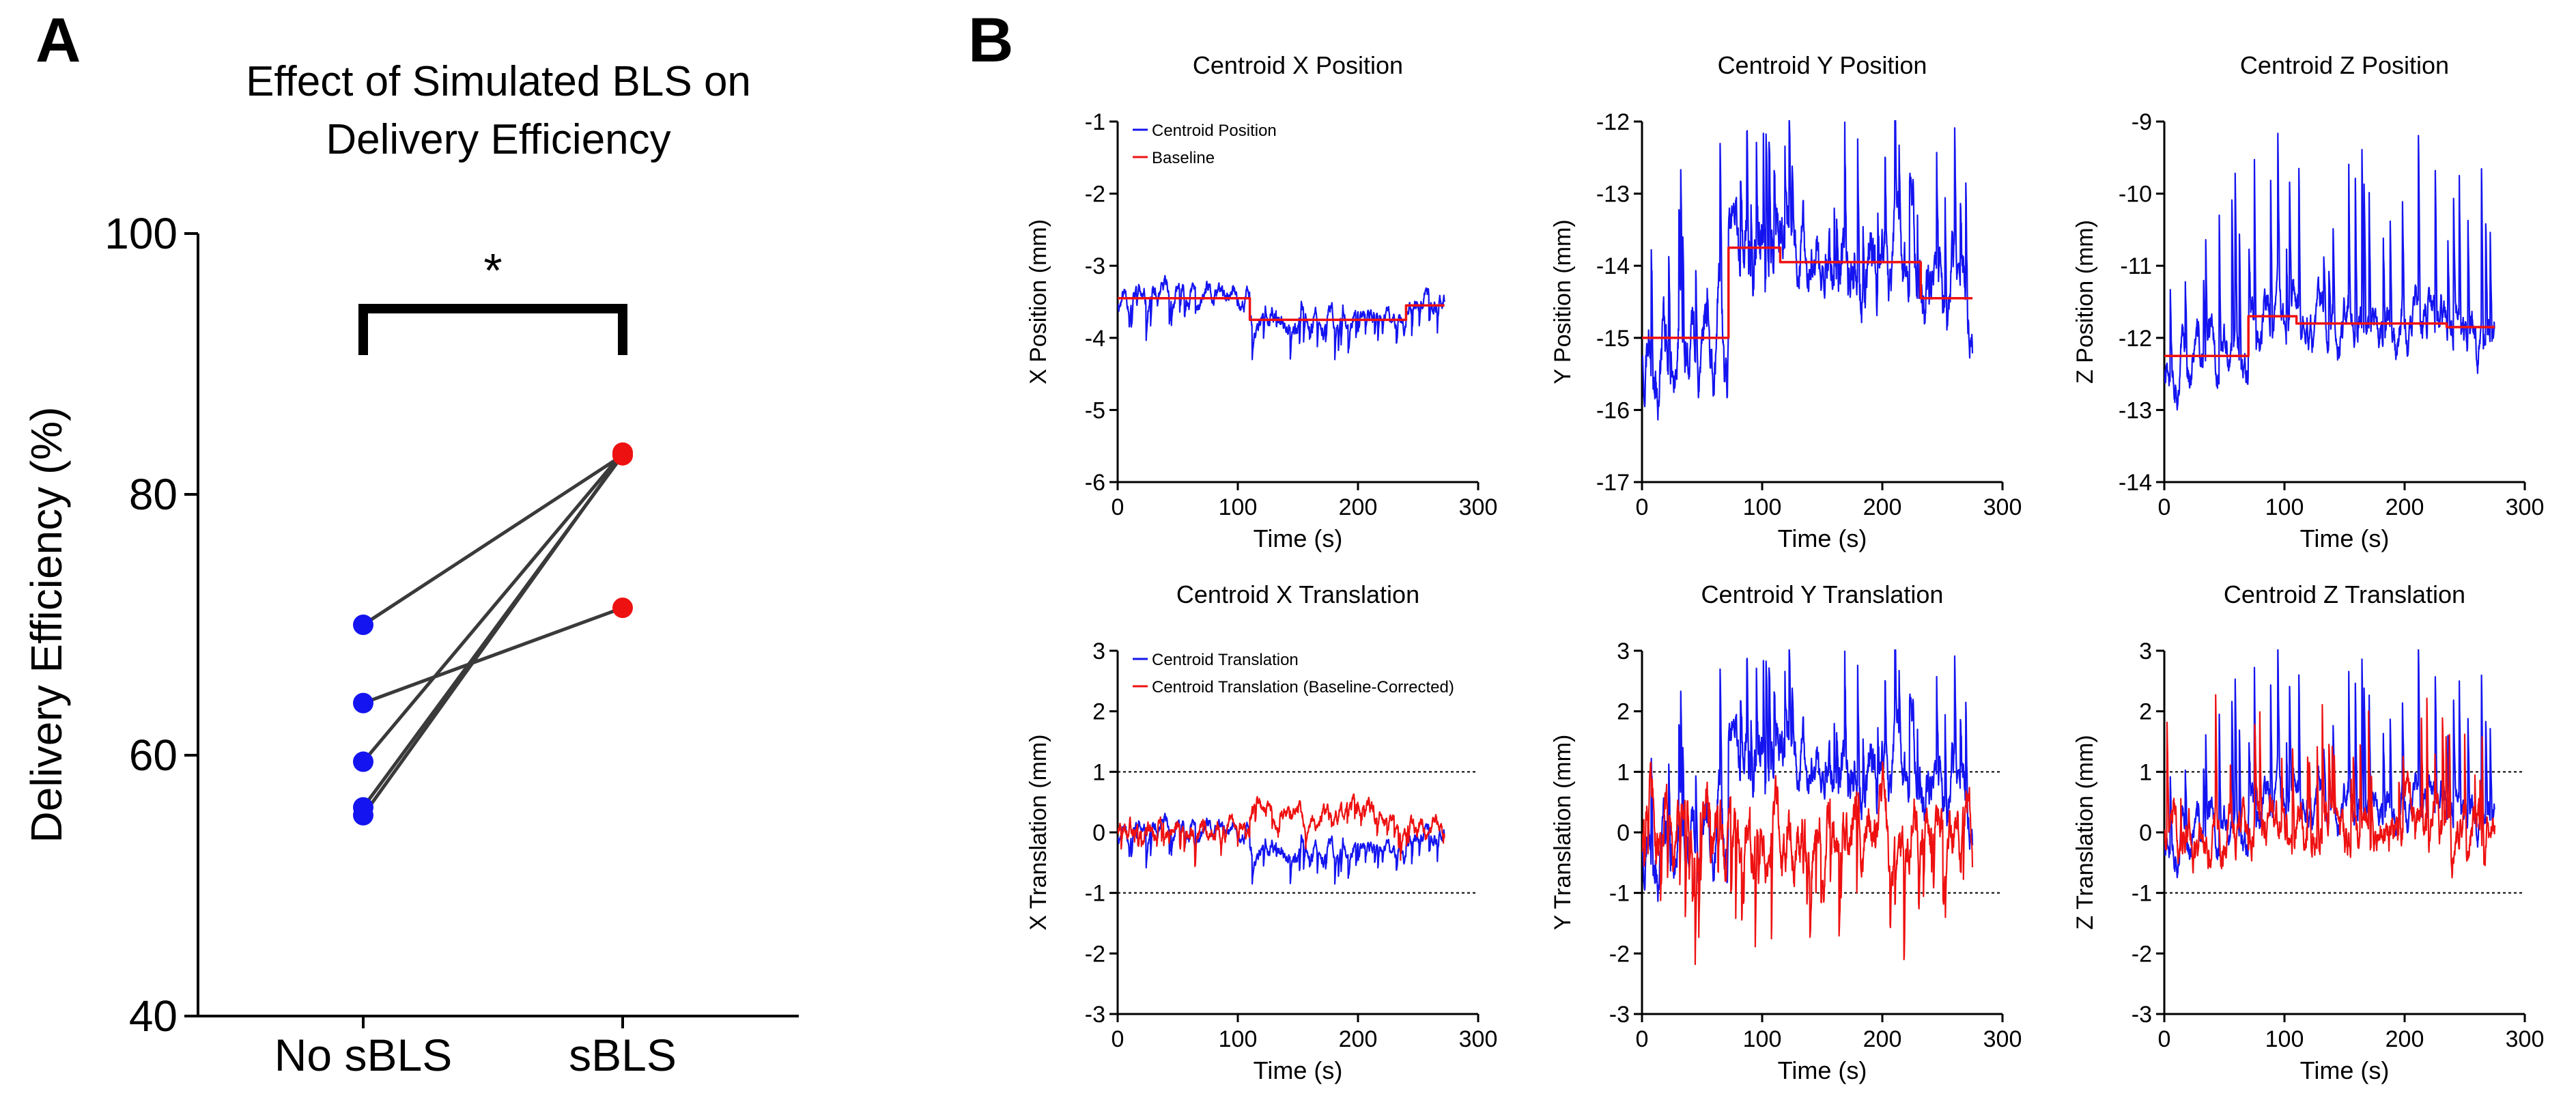 The image size is (2576, 1098). Describe the element at coordinates (1822, 594) in the screenshot. I see `chart-title: Centroid Y Translation` at that location.